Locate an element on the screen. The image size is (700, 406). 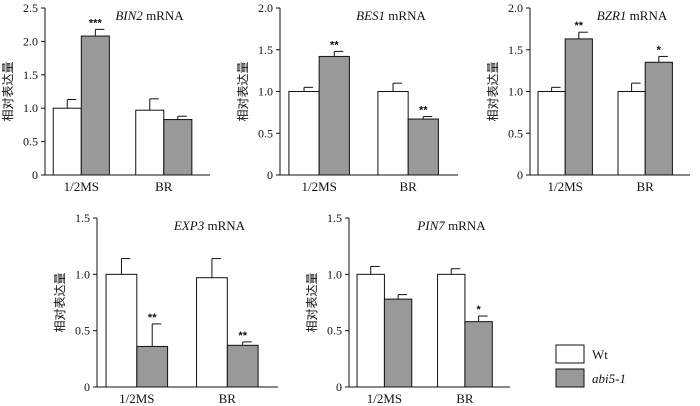
chart-title-gene: BIN2 is located at coordinates (129, 15).